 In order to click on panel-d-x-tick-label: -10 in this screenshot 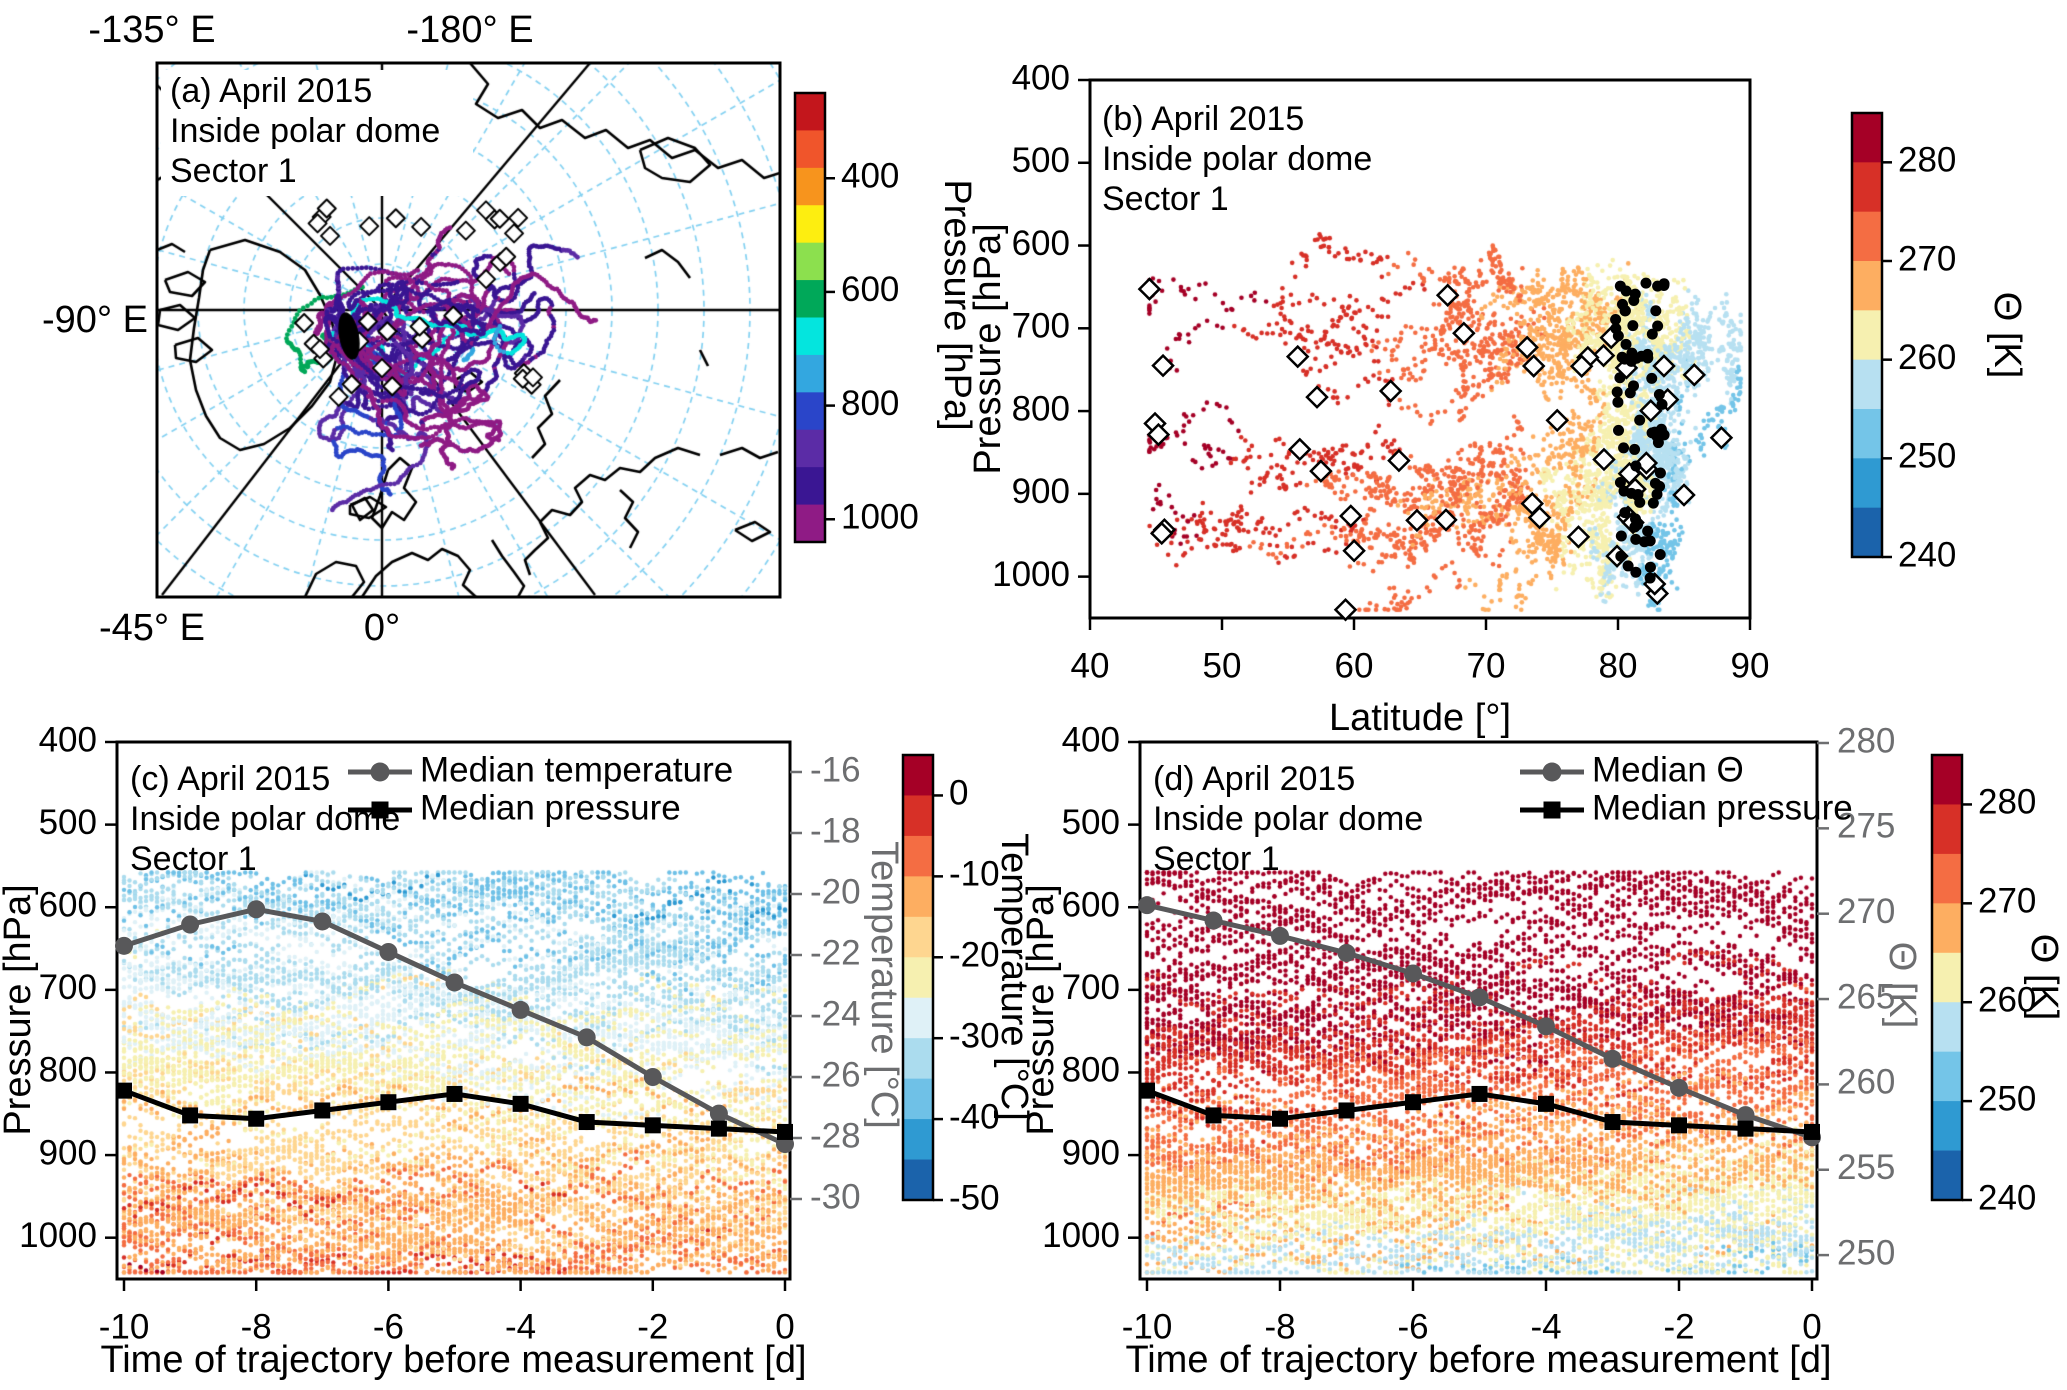, I will do `click(1147, 1326)`.